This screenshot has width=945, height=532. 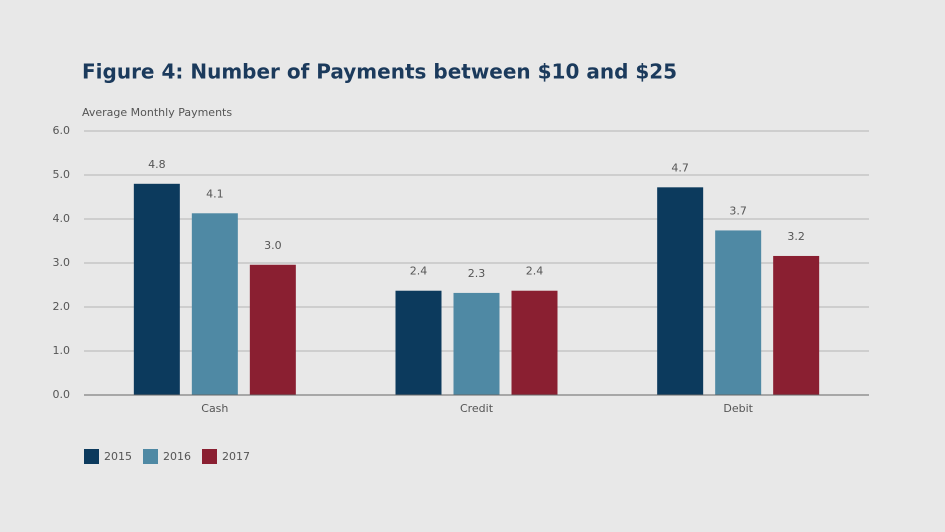 I want to click on y-axis-label: Average Monthly Payments, so click(x=157, y=112).